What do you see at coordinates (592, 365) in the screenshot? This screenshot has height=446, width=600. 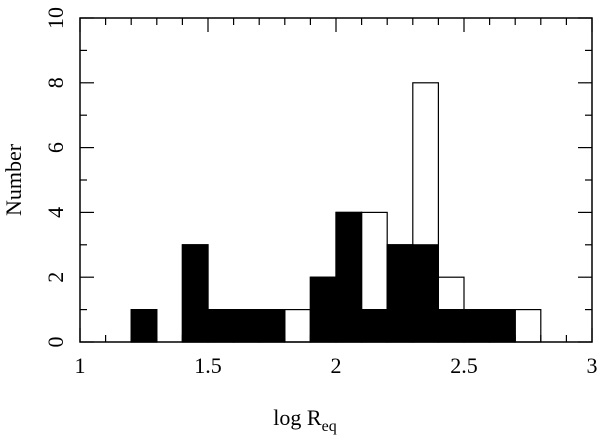 I see `x-tick-label: 3` at bounding box center [592, 365].